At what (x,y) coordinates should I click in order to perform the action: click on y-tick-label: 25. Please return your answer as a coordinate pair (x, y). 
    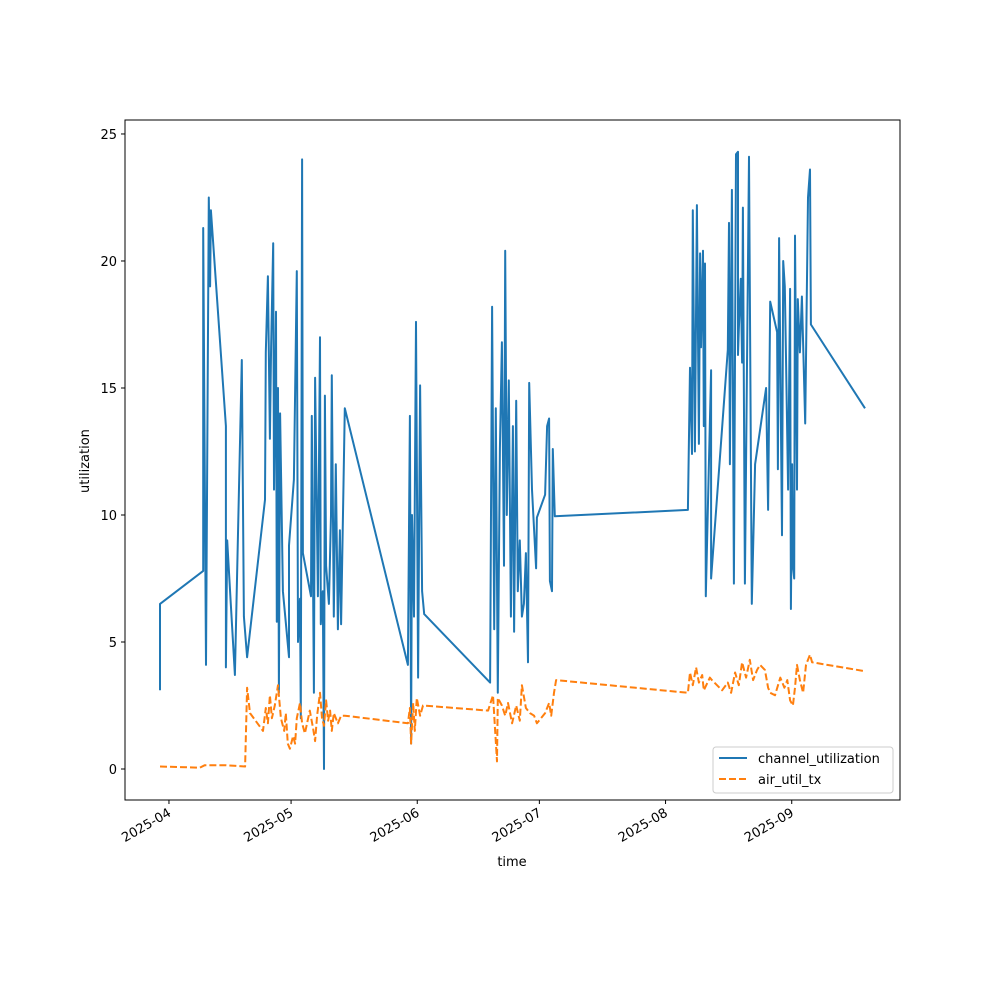
    Looking at the image, I should click on (108, 135).